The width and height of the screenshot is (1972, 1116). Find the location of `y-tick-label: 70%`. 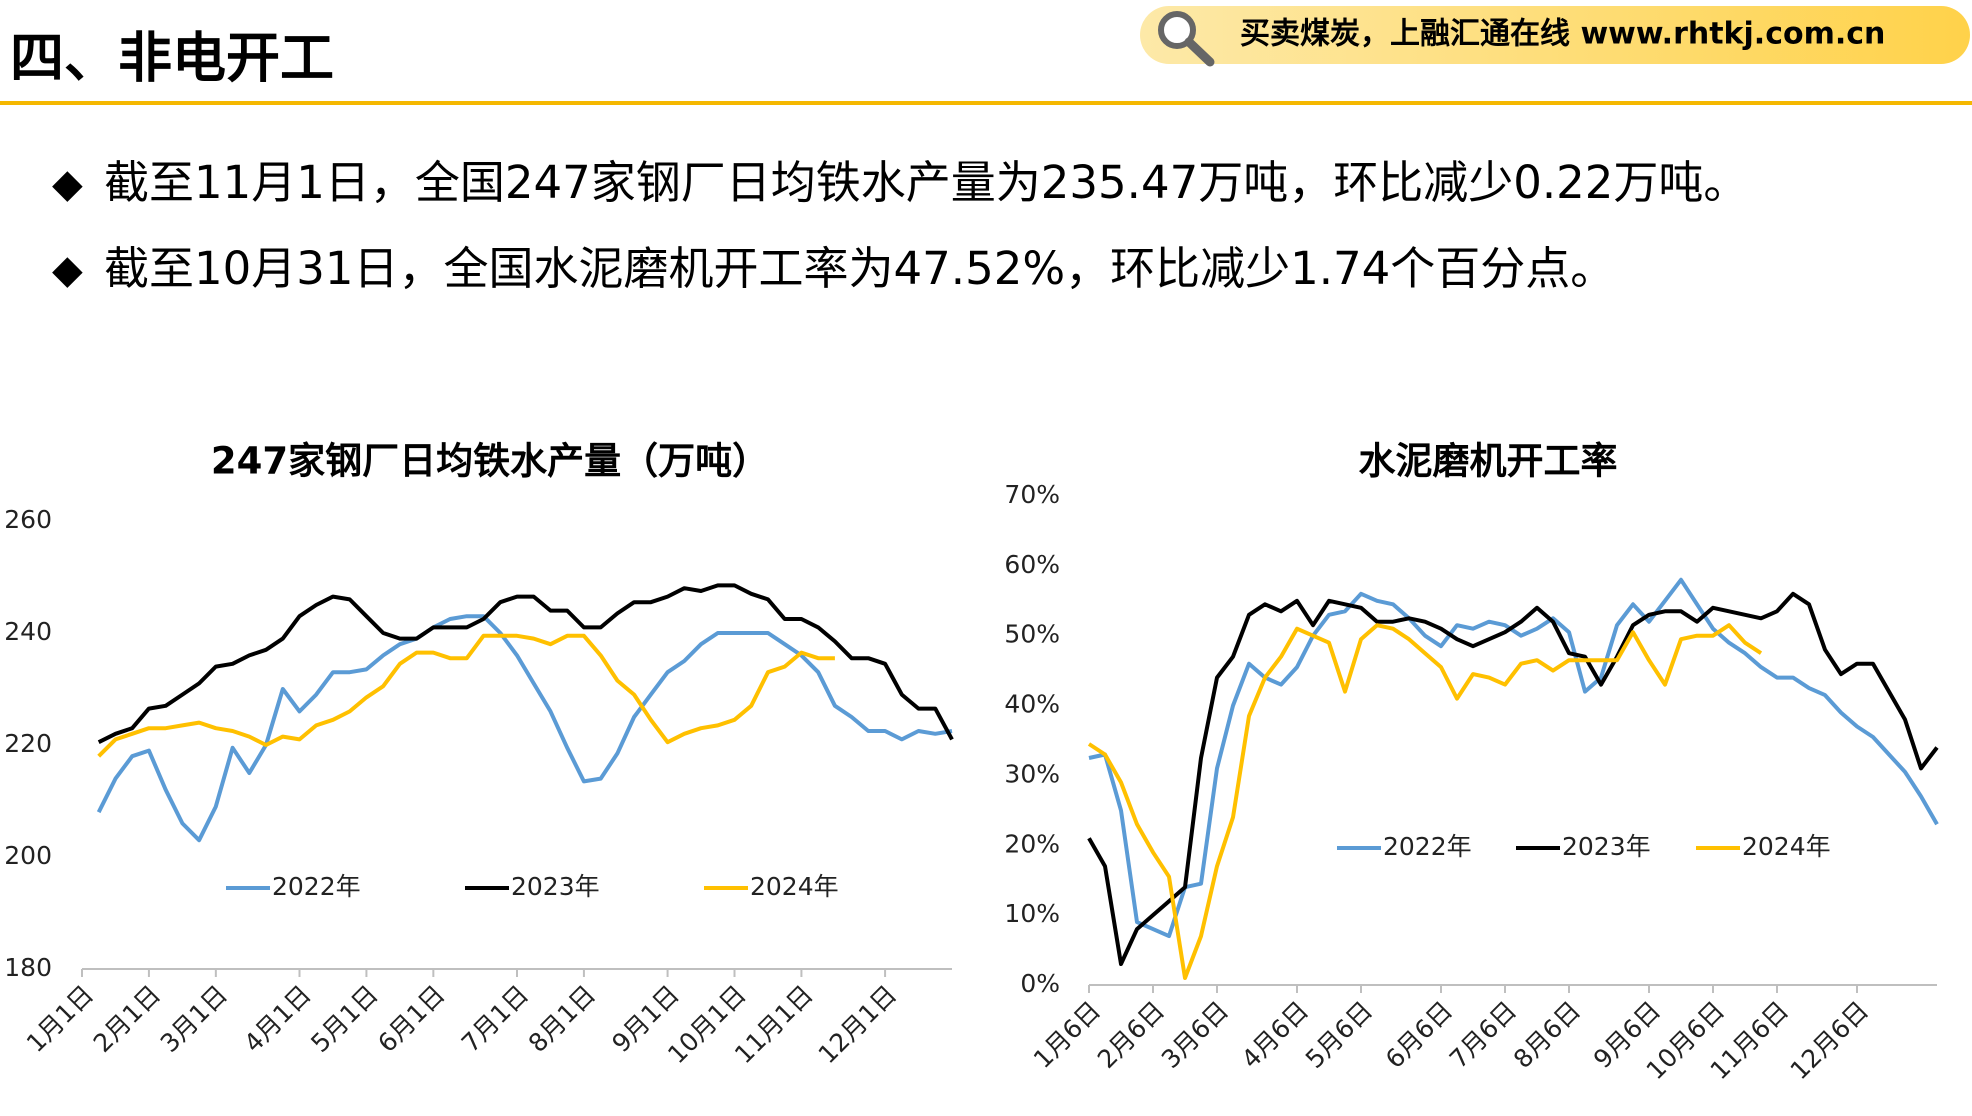

y-tick-label: 70% is located at coordinates (1032, 494).